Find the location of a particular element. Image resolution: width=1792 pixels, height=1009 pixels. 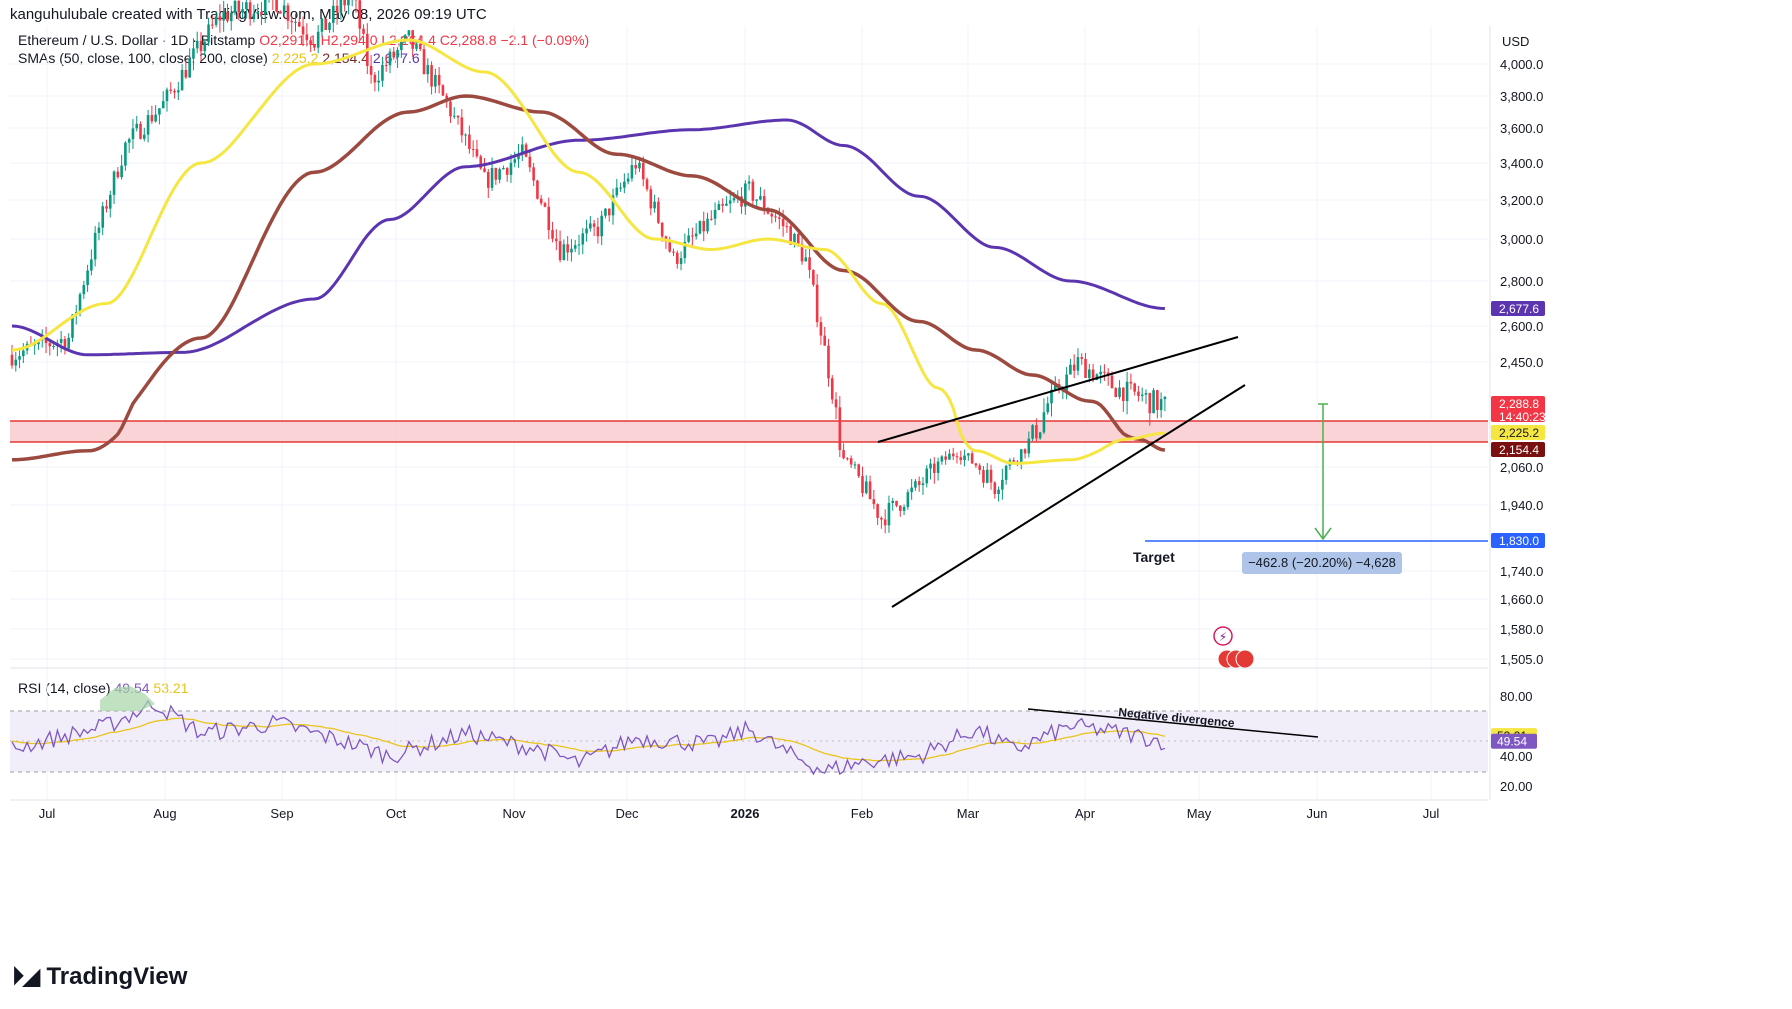

lightning-glyph: ⚡ is located at coordinates (1223, 637).